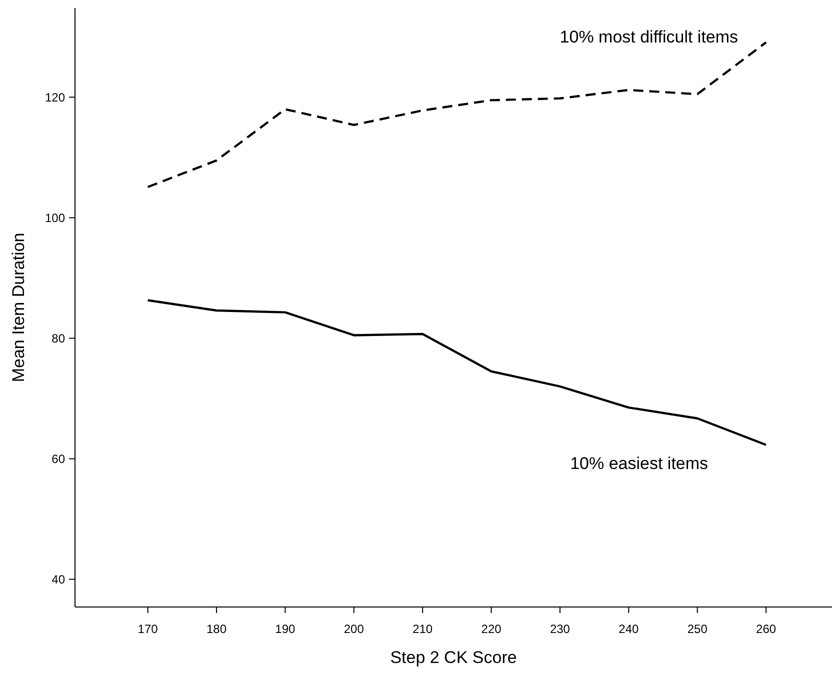 Image resolution: width=832 pixels, height=673 pixels. I want to click on x-tick-label: 210, so click(422, 629).